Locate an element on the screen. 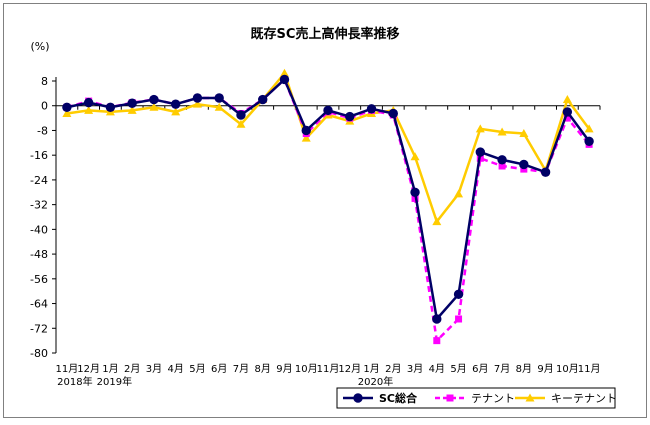 Image resolution: width=650 pixels, height=425 pixels. y-tick-label: -80 is located at coordinates (39, 353).